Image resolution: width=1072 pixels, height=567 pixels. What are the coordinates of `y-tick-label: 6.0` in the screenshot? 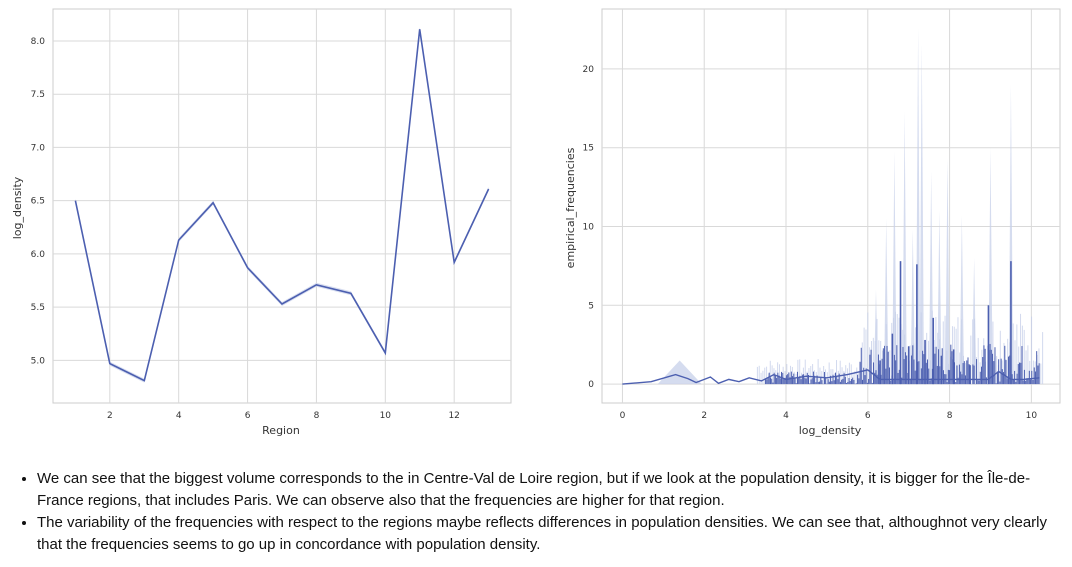 It's located at (38, 255).